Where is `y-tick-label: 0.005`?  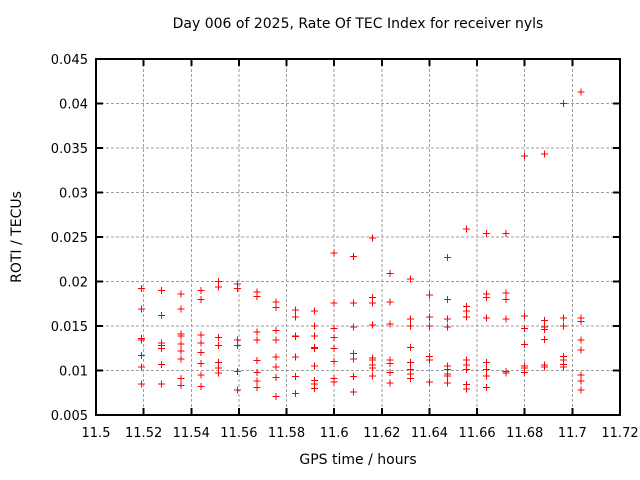
y-tick-label: 0.005 is located at coordinates (69, 416).